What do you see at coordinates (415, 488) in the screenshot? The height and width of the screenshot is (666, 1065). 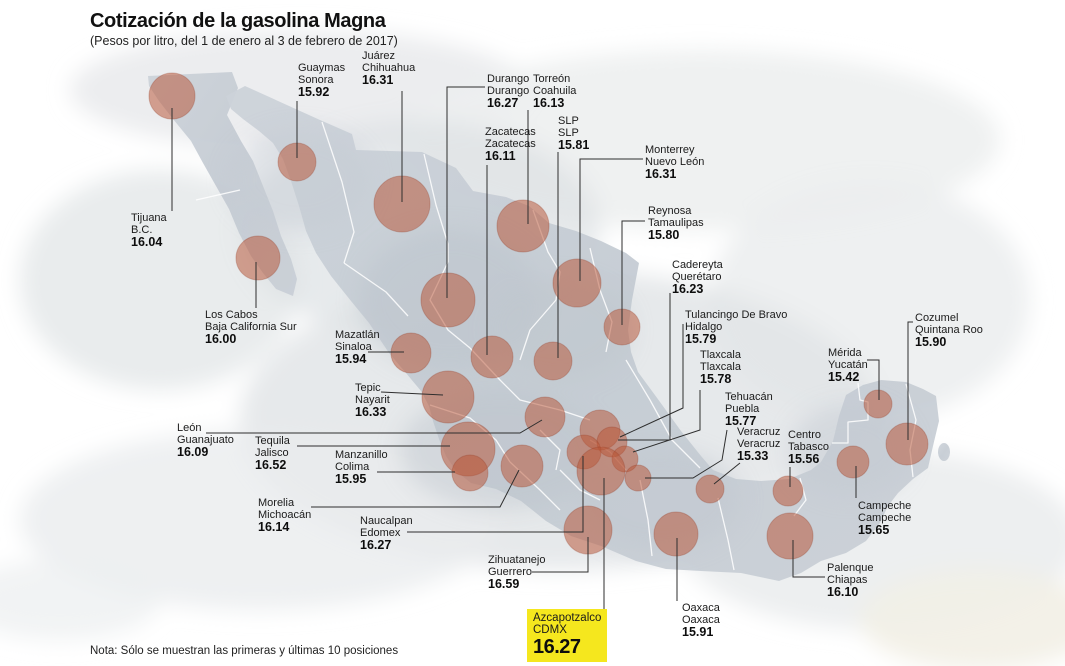 I see `leader-line-morelia` at bounding box center [415, 488].